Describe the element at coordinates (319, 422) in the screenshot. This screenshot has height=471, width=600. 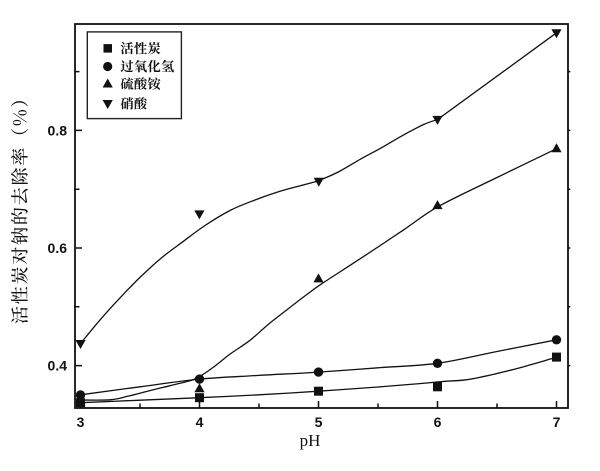
I see `svg-text: 5` at that location.